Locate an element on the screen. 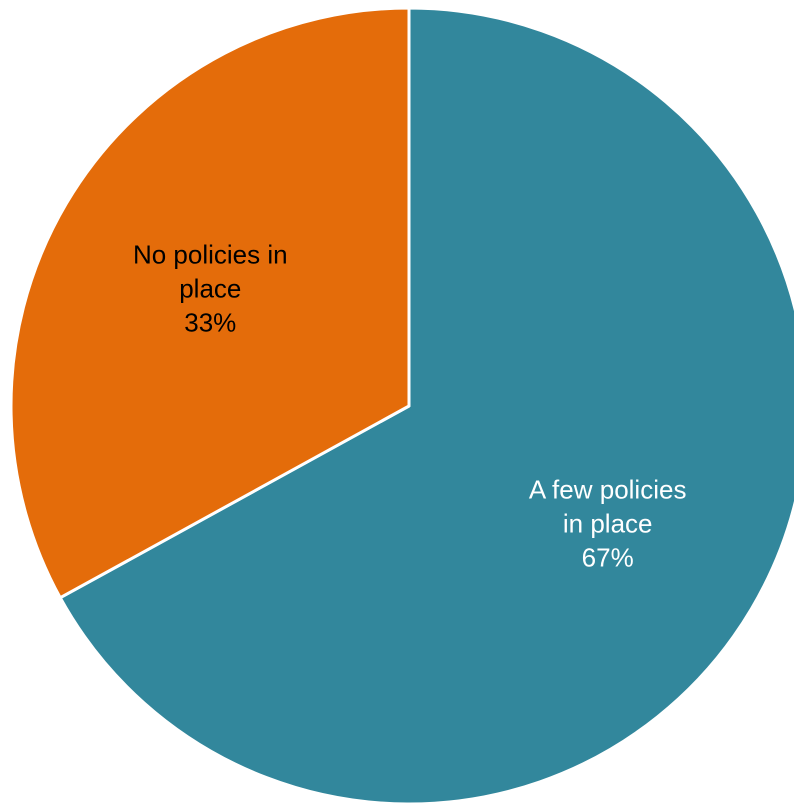  slice-label-1: A few policies in place 67% is located at coordinates (608, 524).